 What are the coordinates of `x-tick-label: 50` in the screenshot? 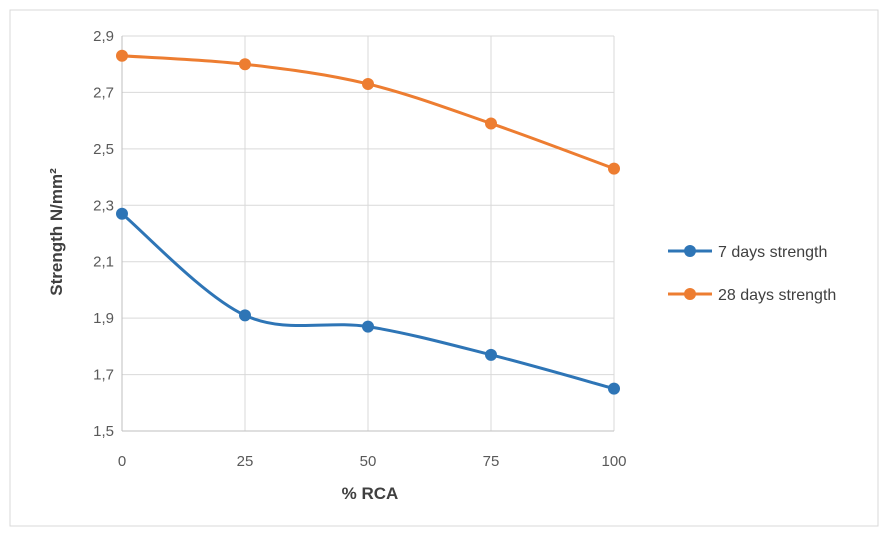 It's located at (368, 461).